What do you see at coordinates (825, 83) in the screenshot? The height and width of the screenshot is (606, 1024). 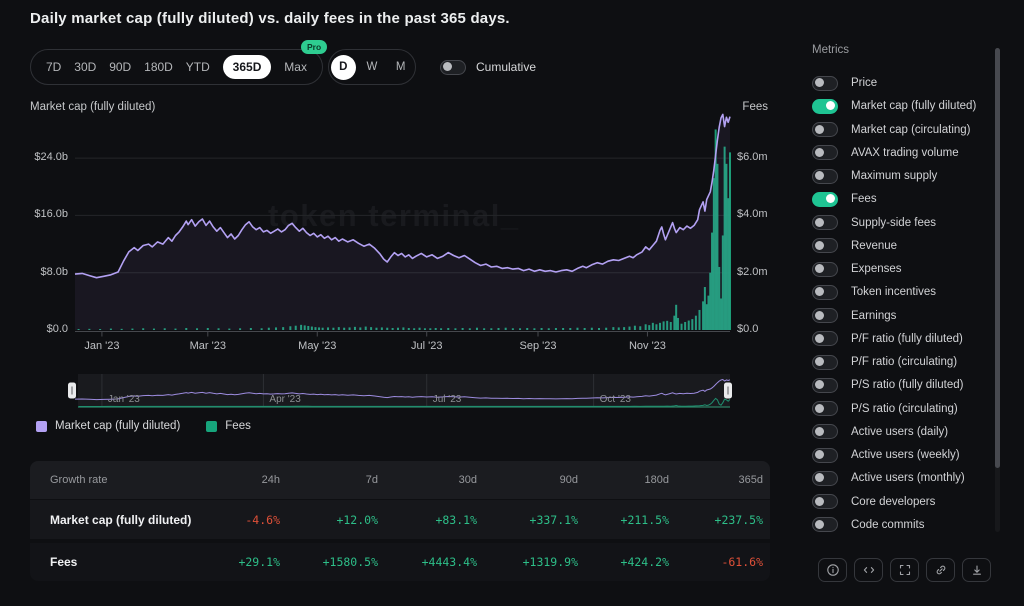 I see `metric-toggle-price` at bounding box center [825, 83].